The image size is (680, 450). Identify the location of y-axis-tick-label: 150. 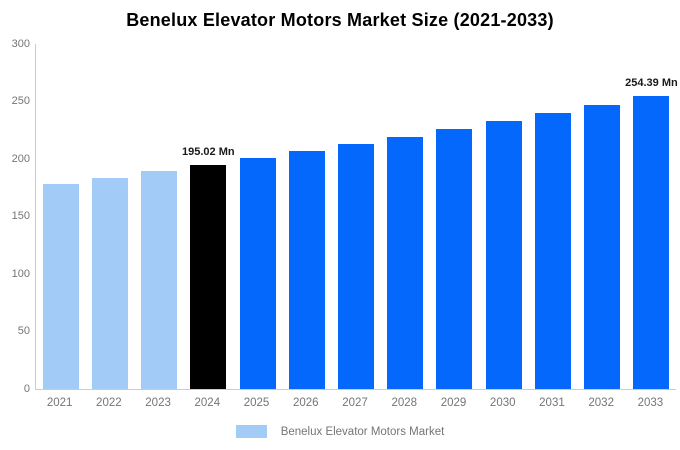
(20, 216).